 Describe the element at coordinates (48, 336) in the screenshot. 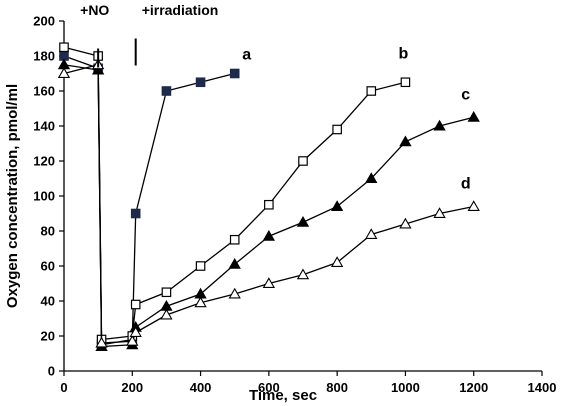

I see `y-tick-label: 20` at that location.